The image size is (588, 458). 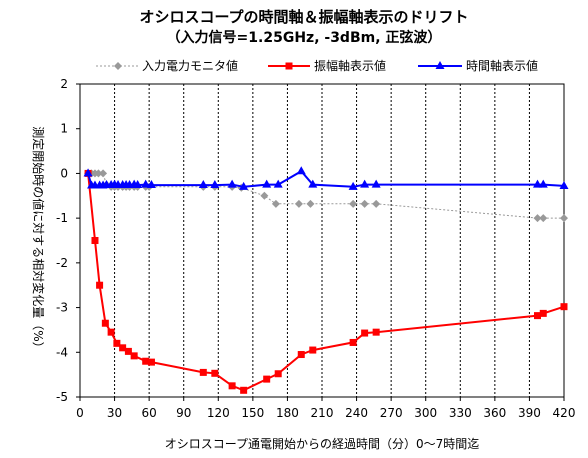 I want to click on legend: 入力電力モニタ値 振幅軸表示値 時間軸表示値, so click(x=317, y=65).